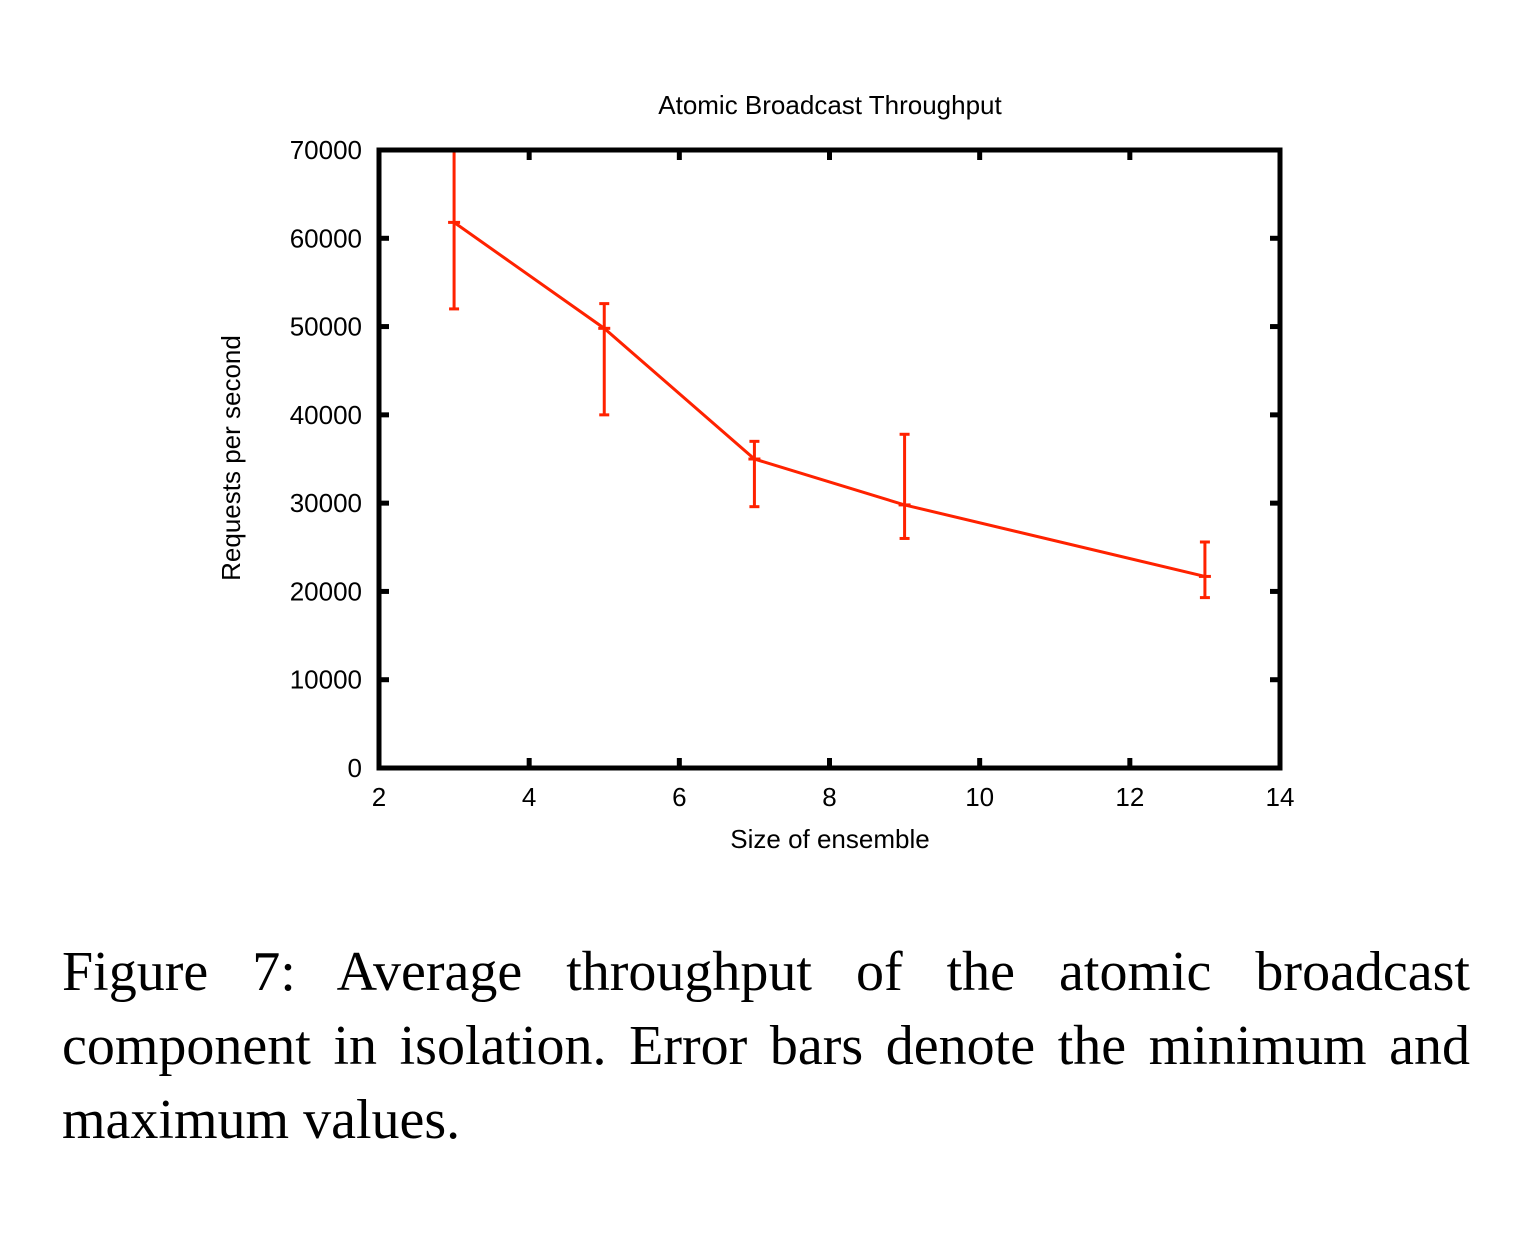  What do you see at coordinates (829, 797) in the screenshot?
I see `x-tick-label: 8` at bounding box center [829, 797].